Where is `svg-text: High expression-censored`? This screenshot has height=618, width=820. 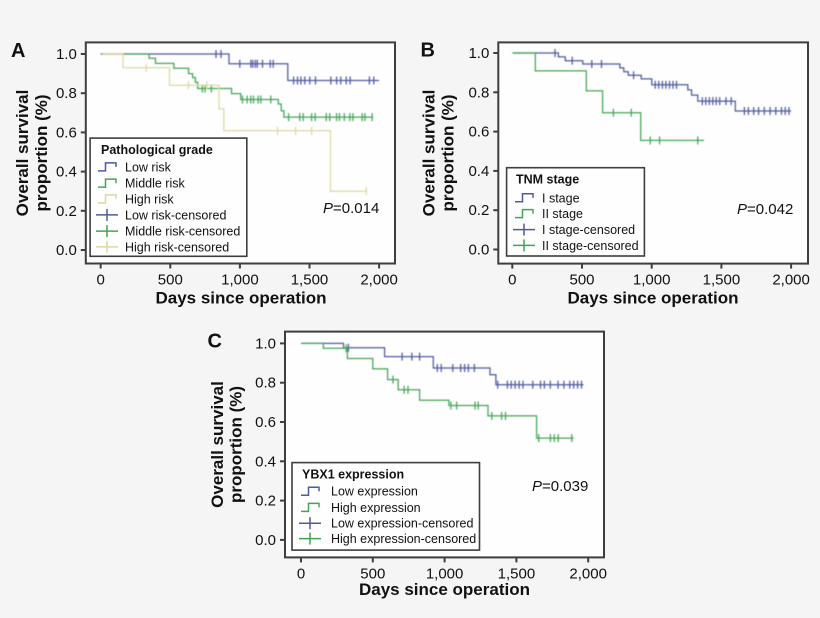 svg-text: High expression-censored is located at coordinates (403, 539).